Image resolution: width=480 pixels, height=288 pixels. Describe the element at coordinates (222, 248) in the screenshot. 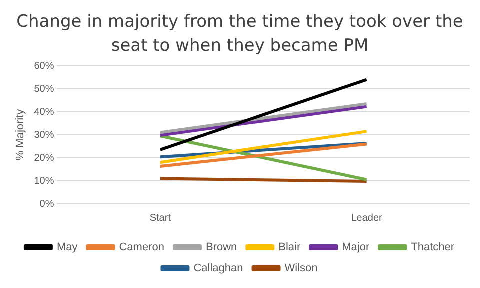

I see `legend-label: Brown` at that location.